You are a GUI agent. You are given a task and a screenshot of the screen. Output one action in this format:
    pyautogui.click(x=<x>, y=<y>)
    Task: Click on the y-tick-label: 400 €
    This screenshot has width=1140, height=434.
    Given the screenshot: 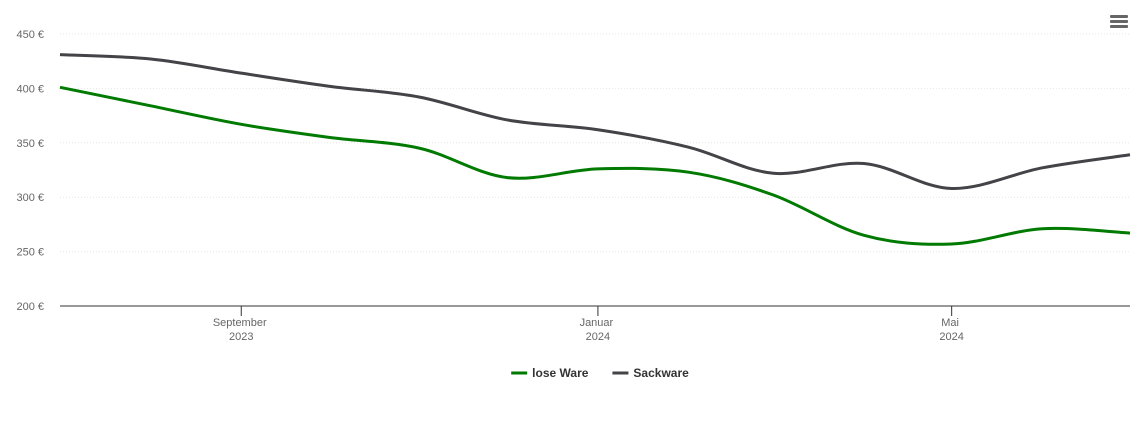 What is the action you would take?
    pyautogui.click(x=30, y=89)
    